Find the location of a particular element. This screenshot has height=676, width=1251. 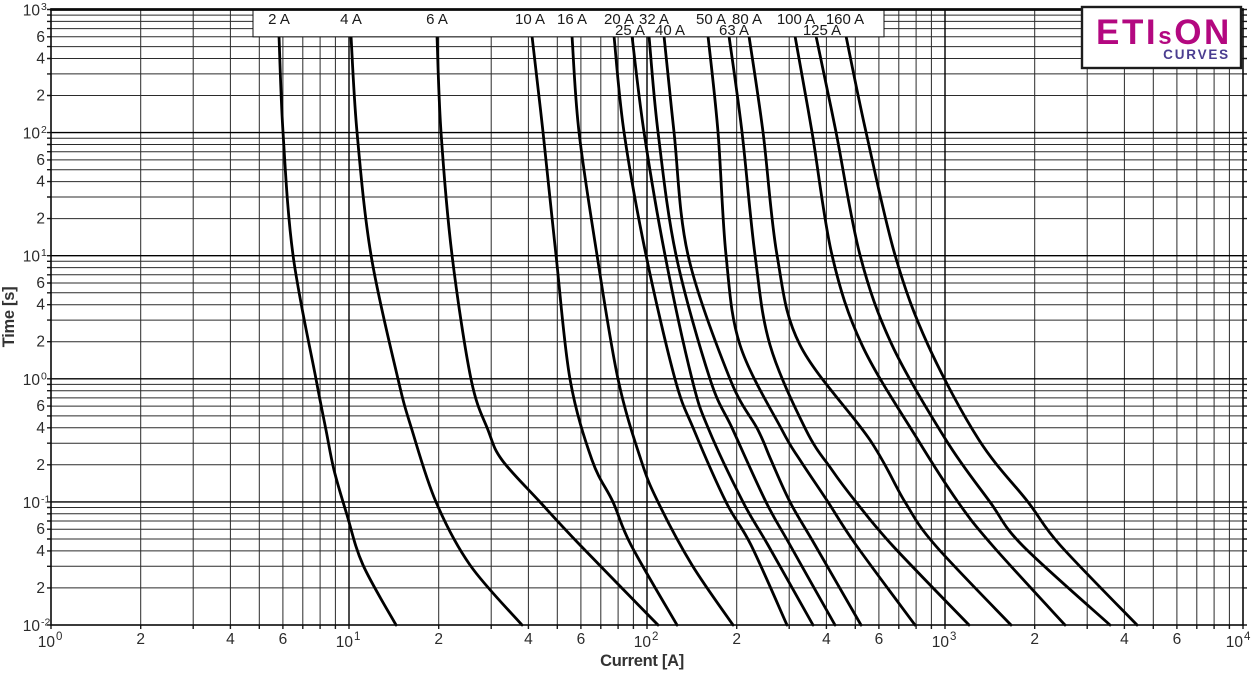

svg-text: CURVES is located at coordinates (1196, 54).